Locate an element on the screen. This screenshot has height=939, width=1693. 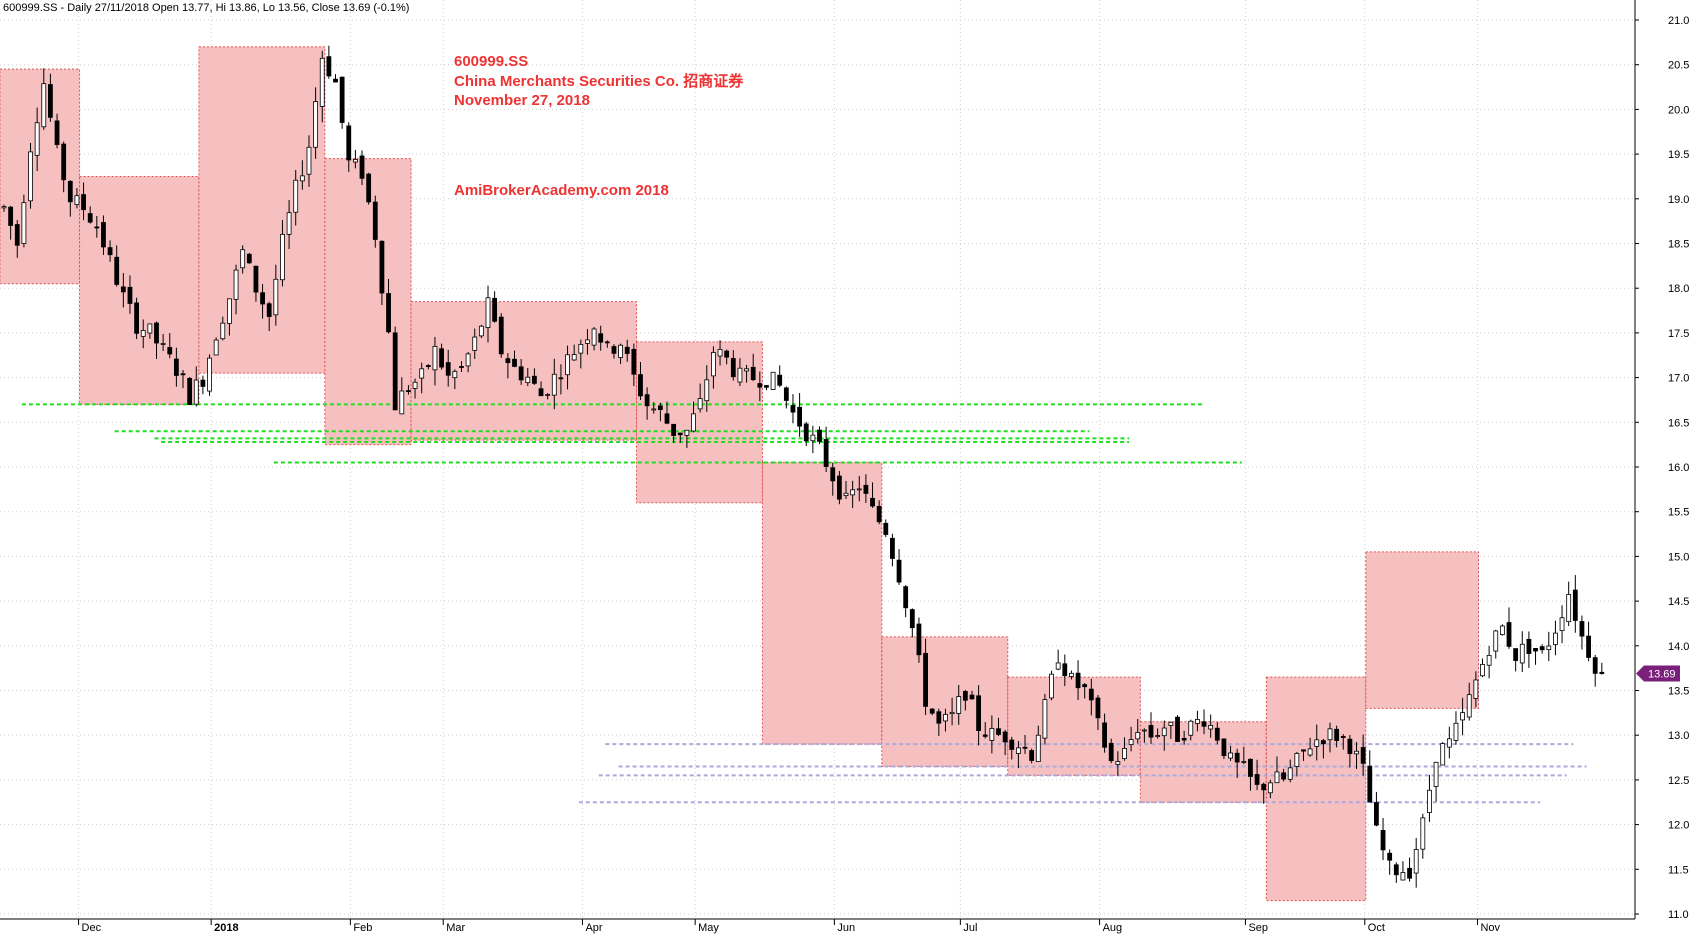
x-tick-label: Aug is located at coordinates (1113, 928).